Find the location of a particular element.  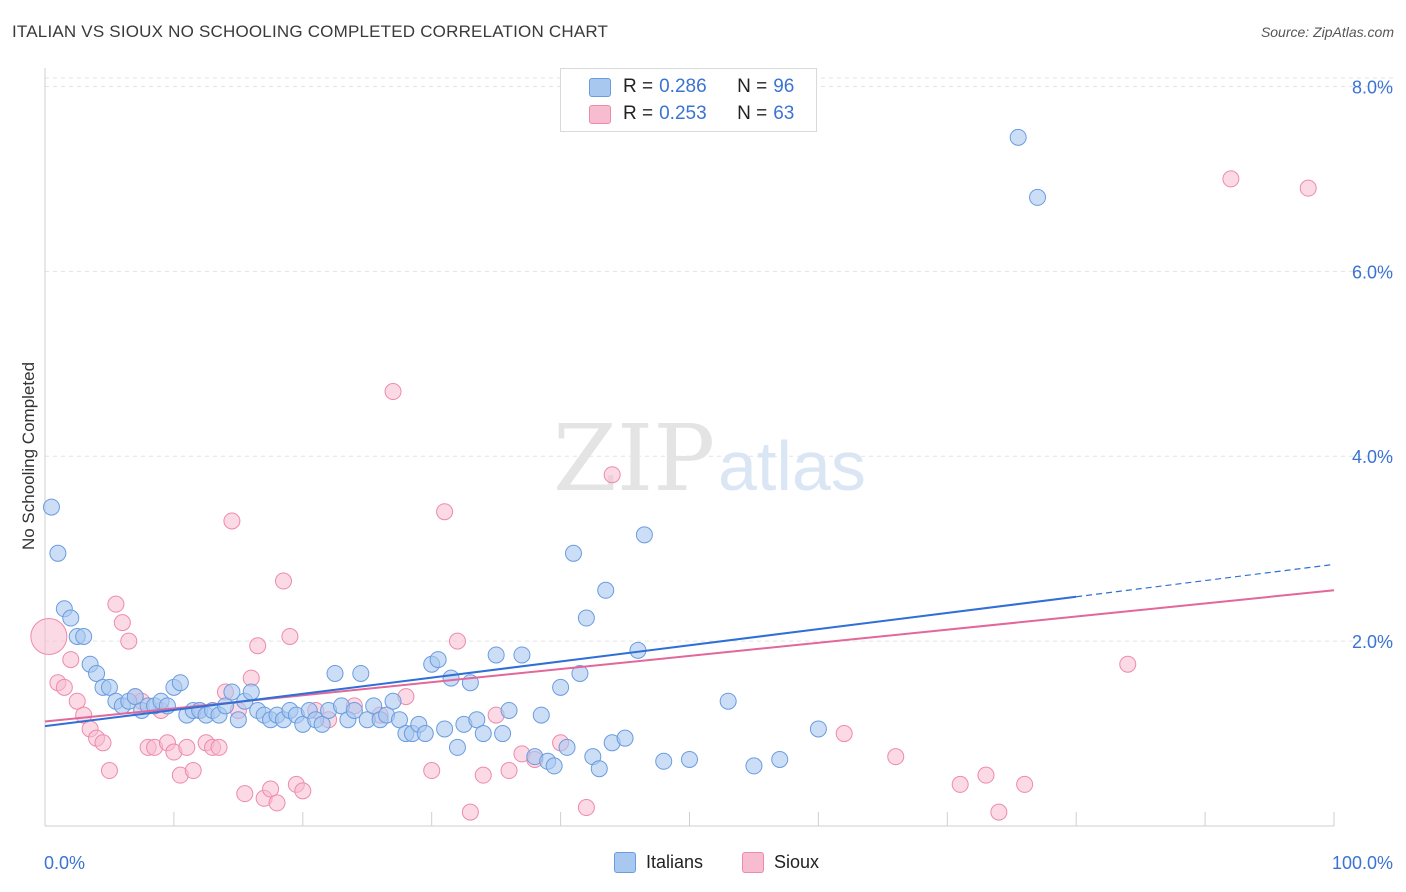

legend-item-sioux: Sioux is located at coordinates (780, 862).